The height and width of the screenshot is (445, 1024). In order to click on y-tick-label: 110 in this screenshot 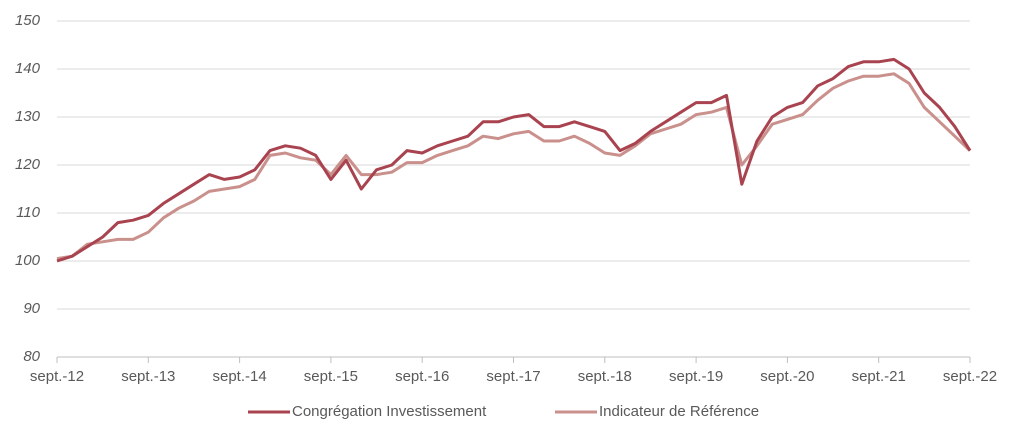, I will do `click(28, 212)`.